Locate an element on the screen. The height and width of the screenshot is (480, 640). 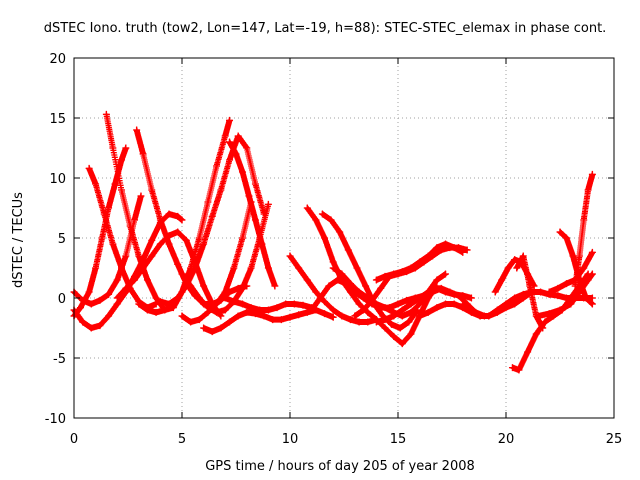
y-tick-label: 20 is located at coordinates (57, 59).